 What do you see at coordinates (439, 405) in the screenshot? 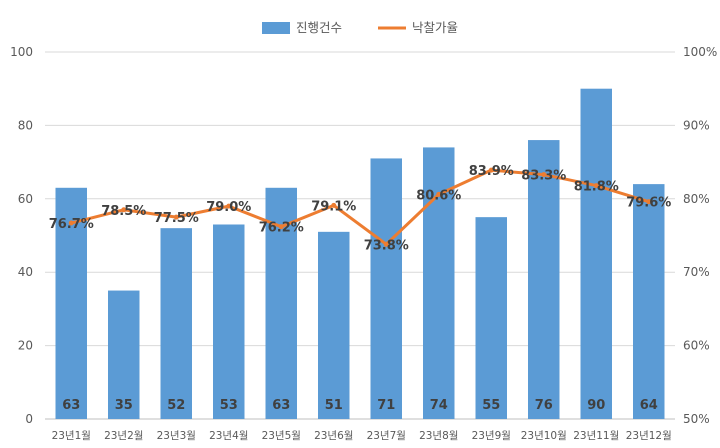
I see `bar-value-label: 74` at bounding box center [439, 405].